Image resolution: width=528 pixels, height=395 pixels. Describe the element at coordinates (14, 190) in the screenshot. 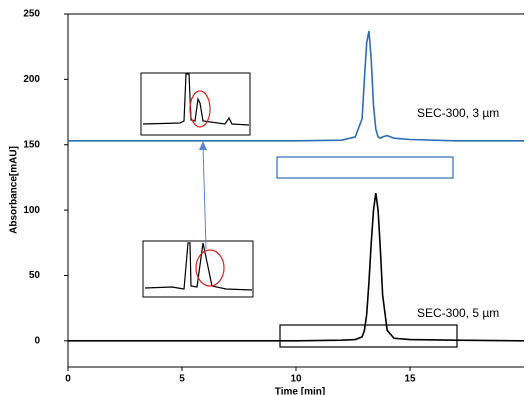

I see `y-axis-title: Absorbance[mAU]` at that location.